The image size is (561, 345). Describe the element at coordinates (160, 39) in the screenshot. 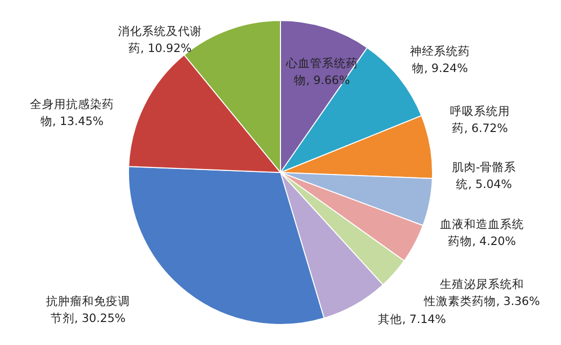

I see `slice-label: 消化系统及代谢药, 10.92%` at that location.